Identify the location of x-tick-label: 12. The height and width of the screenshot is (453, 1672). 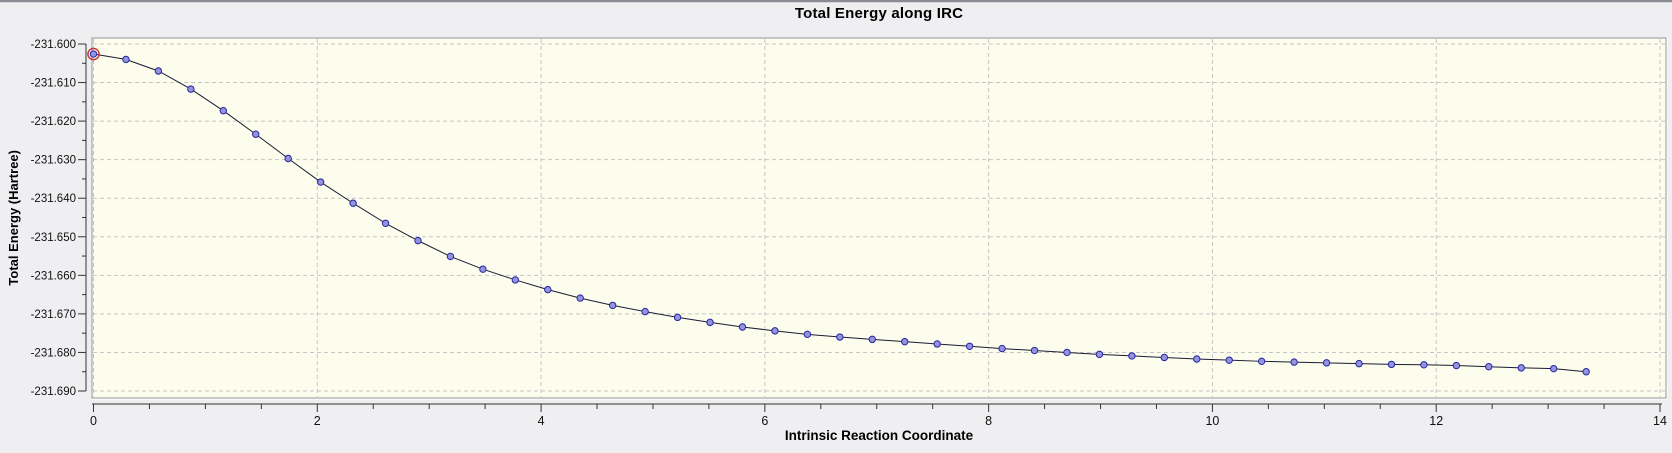
(1436, 421).